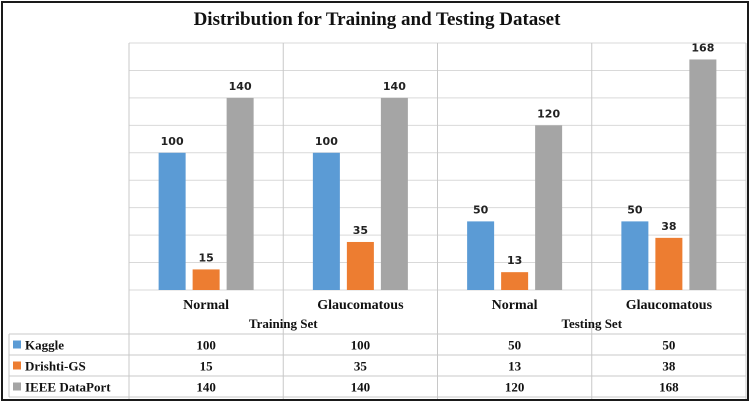  I want to click on legend-entry: IEEE DataPort, so click(68, 387).